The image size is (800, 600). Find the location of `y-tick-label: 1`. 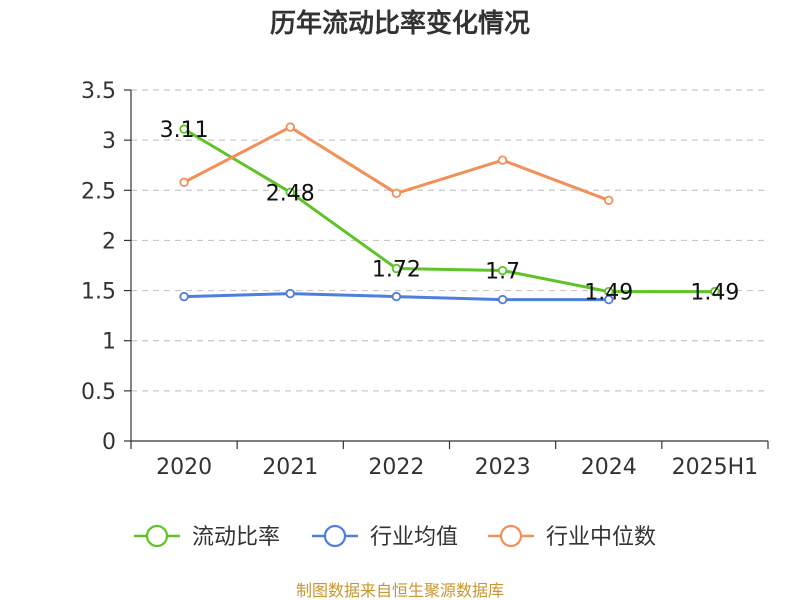

y-tick-label: 1 is located at coordinates (109, 342).